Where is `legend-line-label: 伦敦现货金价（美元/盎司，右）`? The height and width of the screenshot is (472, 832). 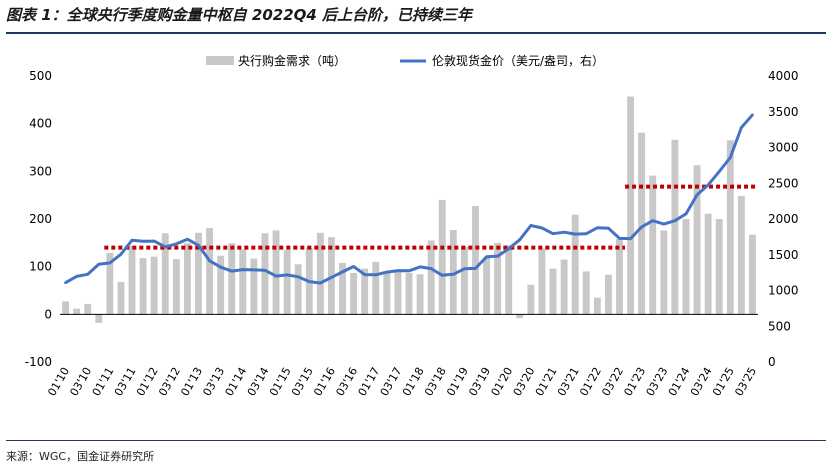 legend-line-label: 伦敦现货金价（美元/盎司，右） is located at coordinates (518, 60).